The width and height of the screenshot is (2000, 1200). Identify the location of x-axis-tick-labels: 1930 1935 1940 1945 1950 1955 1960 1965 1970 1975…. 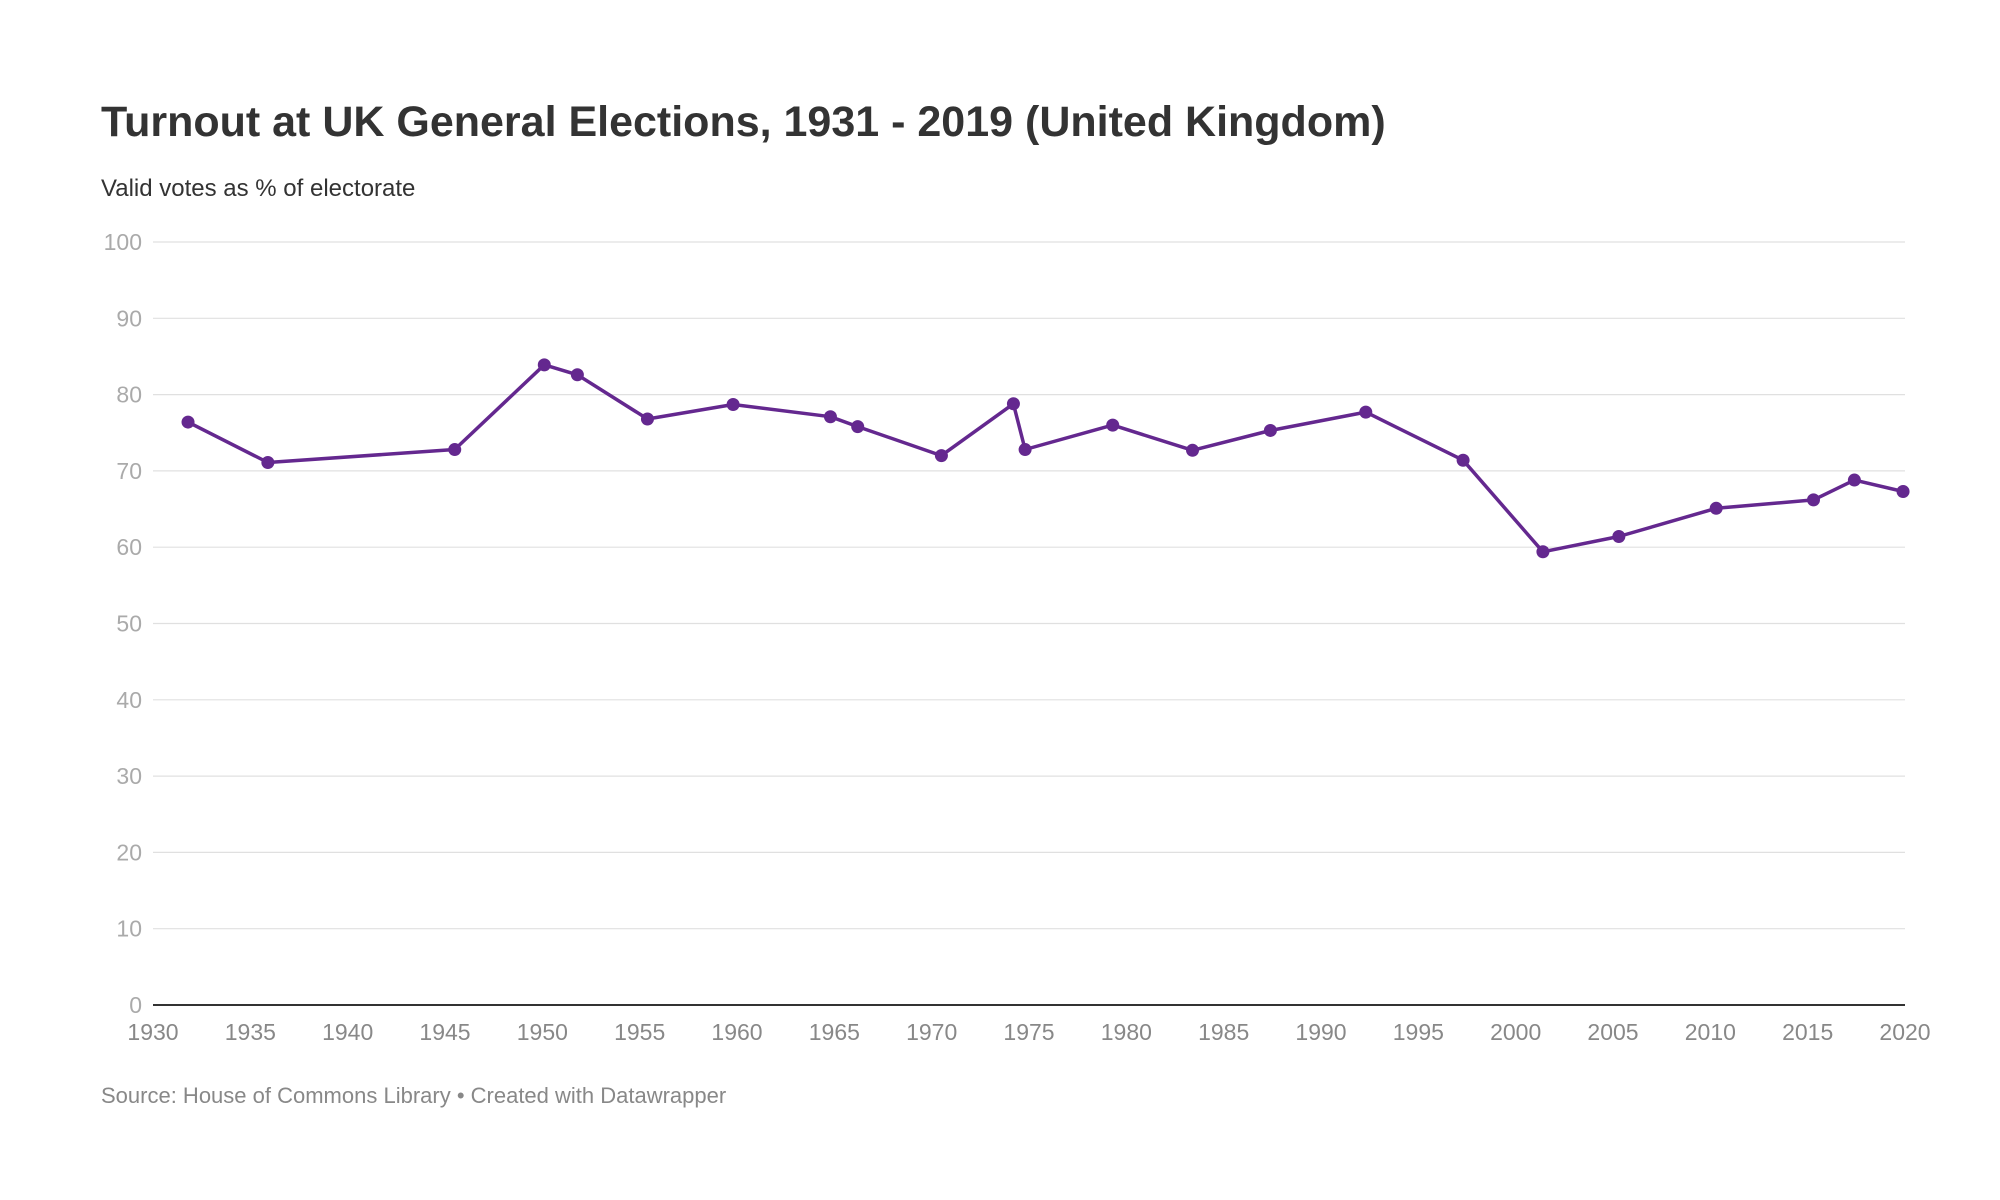
(1028, 1032).